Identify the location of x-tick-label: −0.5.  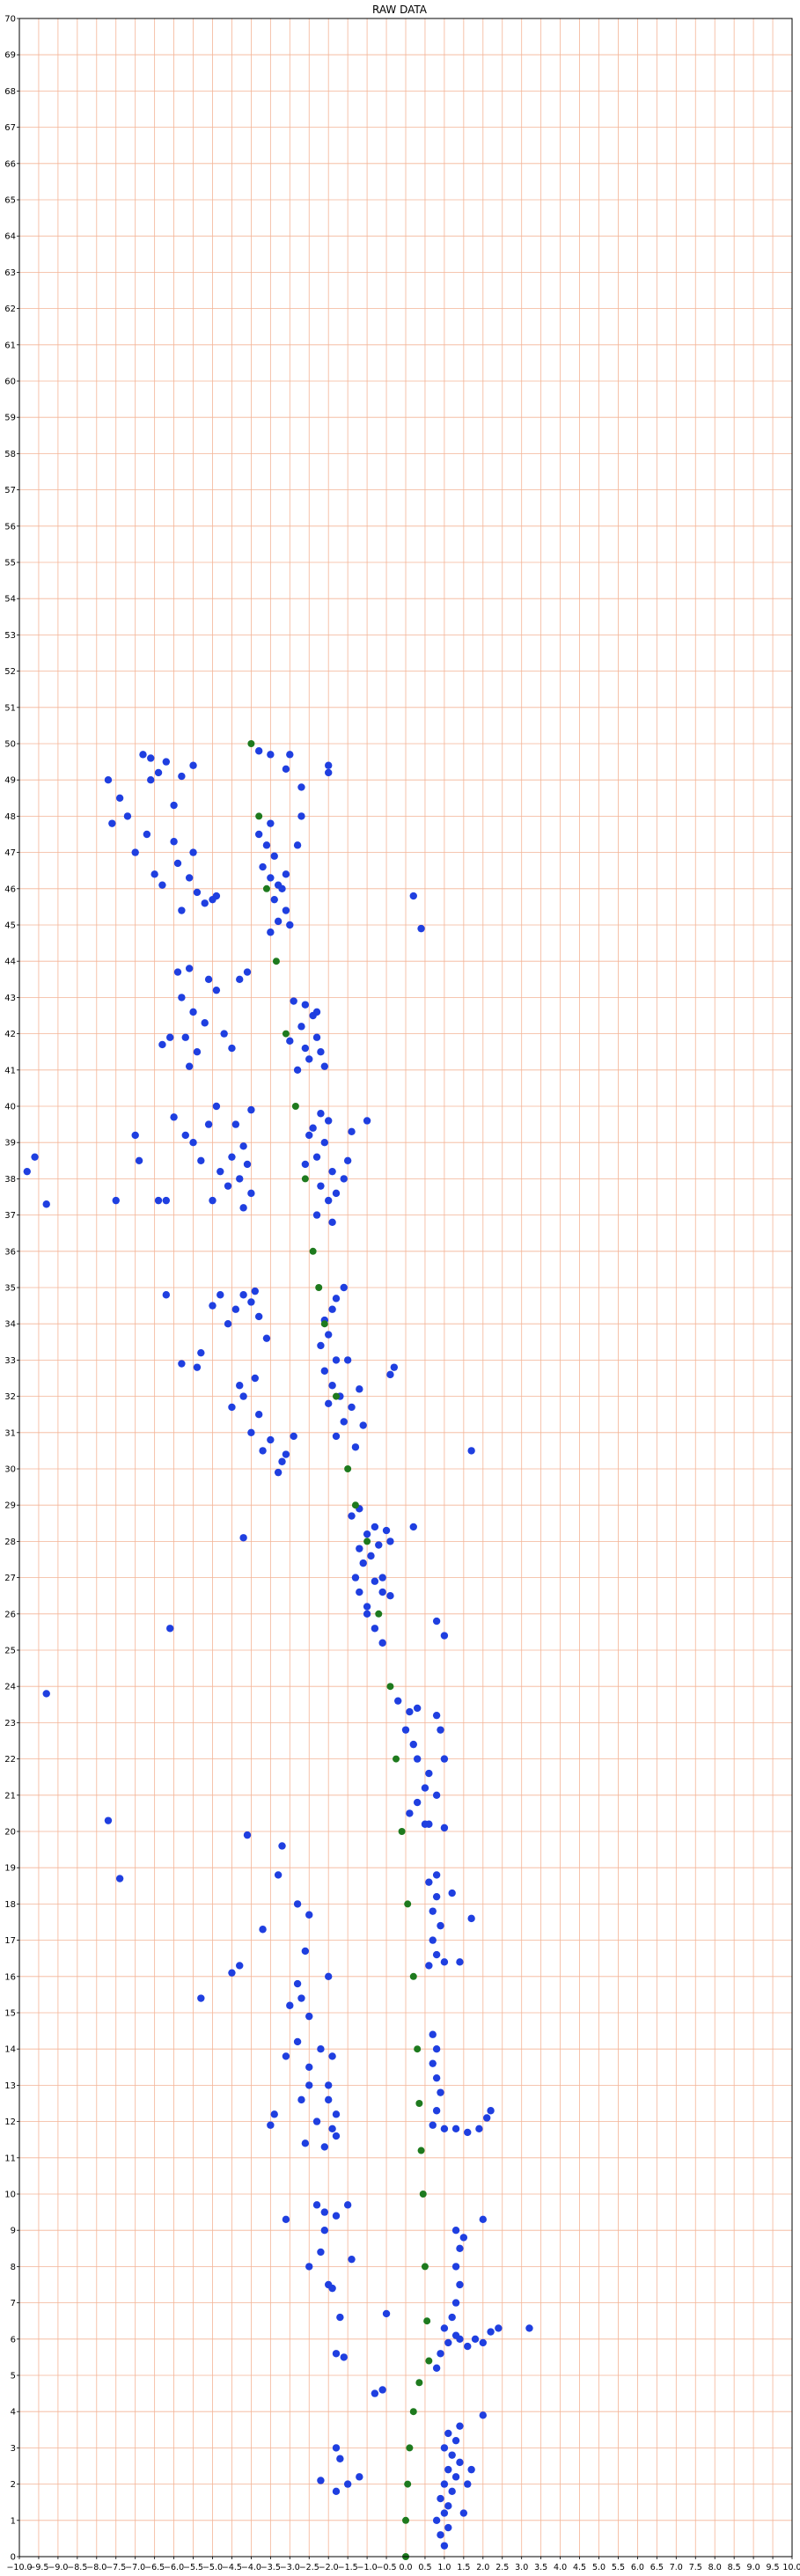
(387, 2567).